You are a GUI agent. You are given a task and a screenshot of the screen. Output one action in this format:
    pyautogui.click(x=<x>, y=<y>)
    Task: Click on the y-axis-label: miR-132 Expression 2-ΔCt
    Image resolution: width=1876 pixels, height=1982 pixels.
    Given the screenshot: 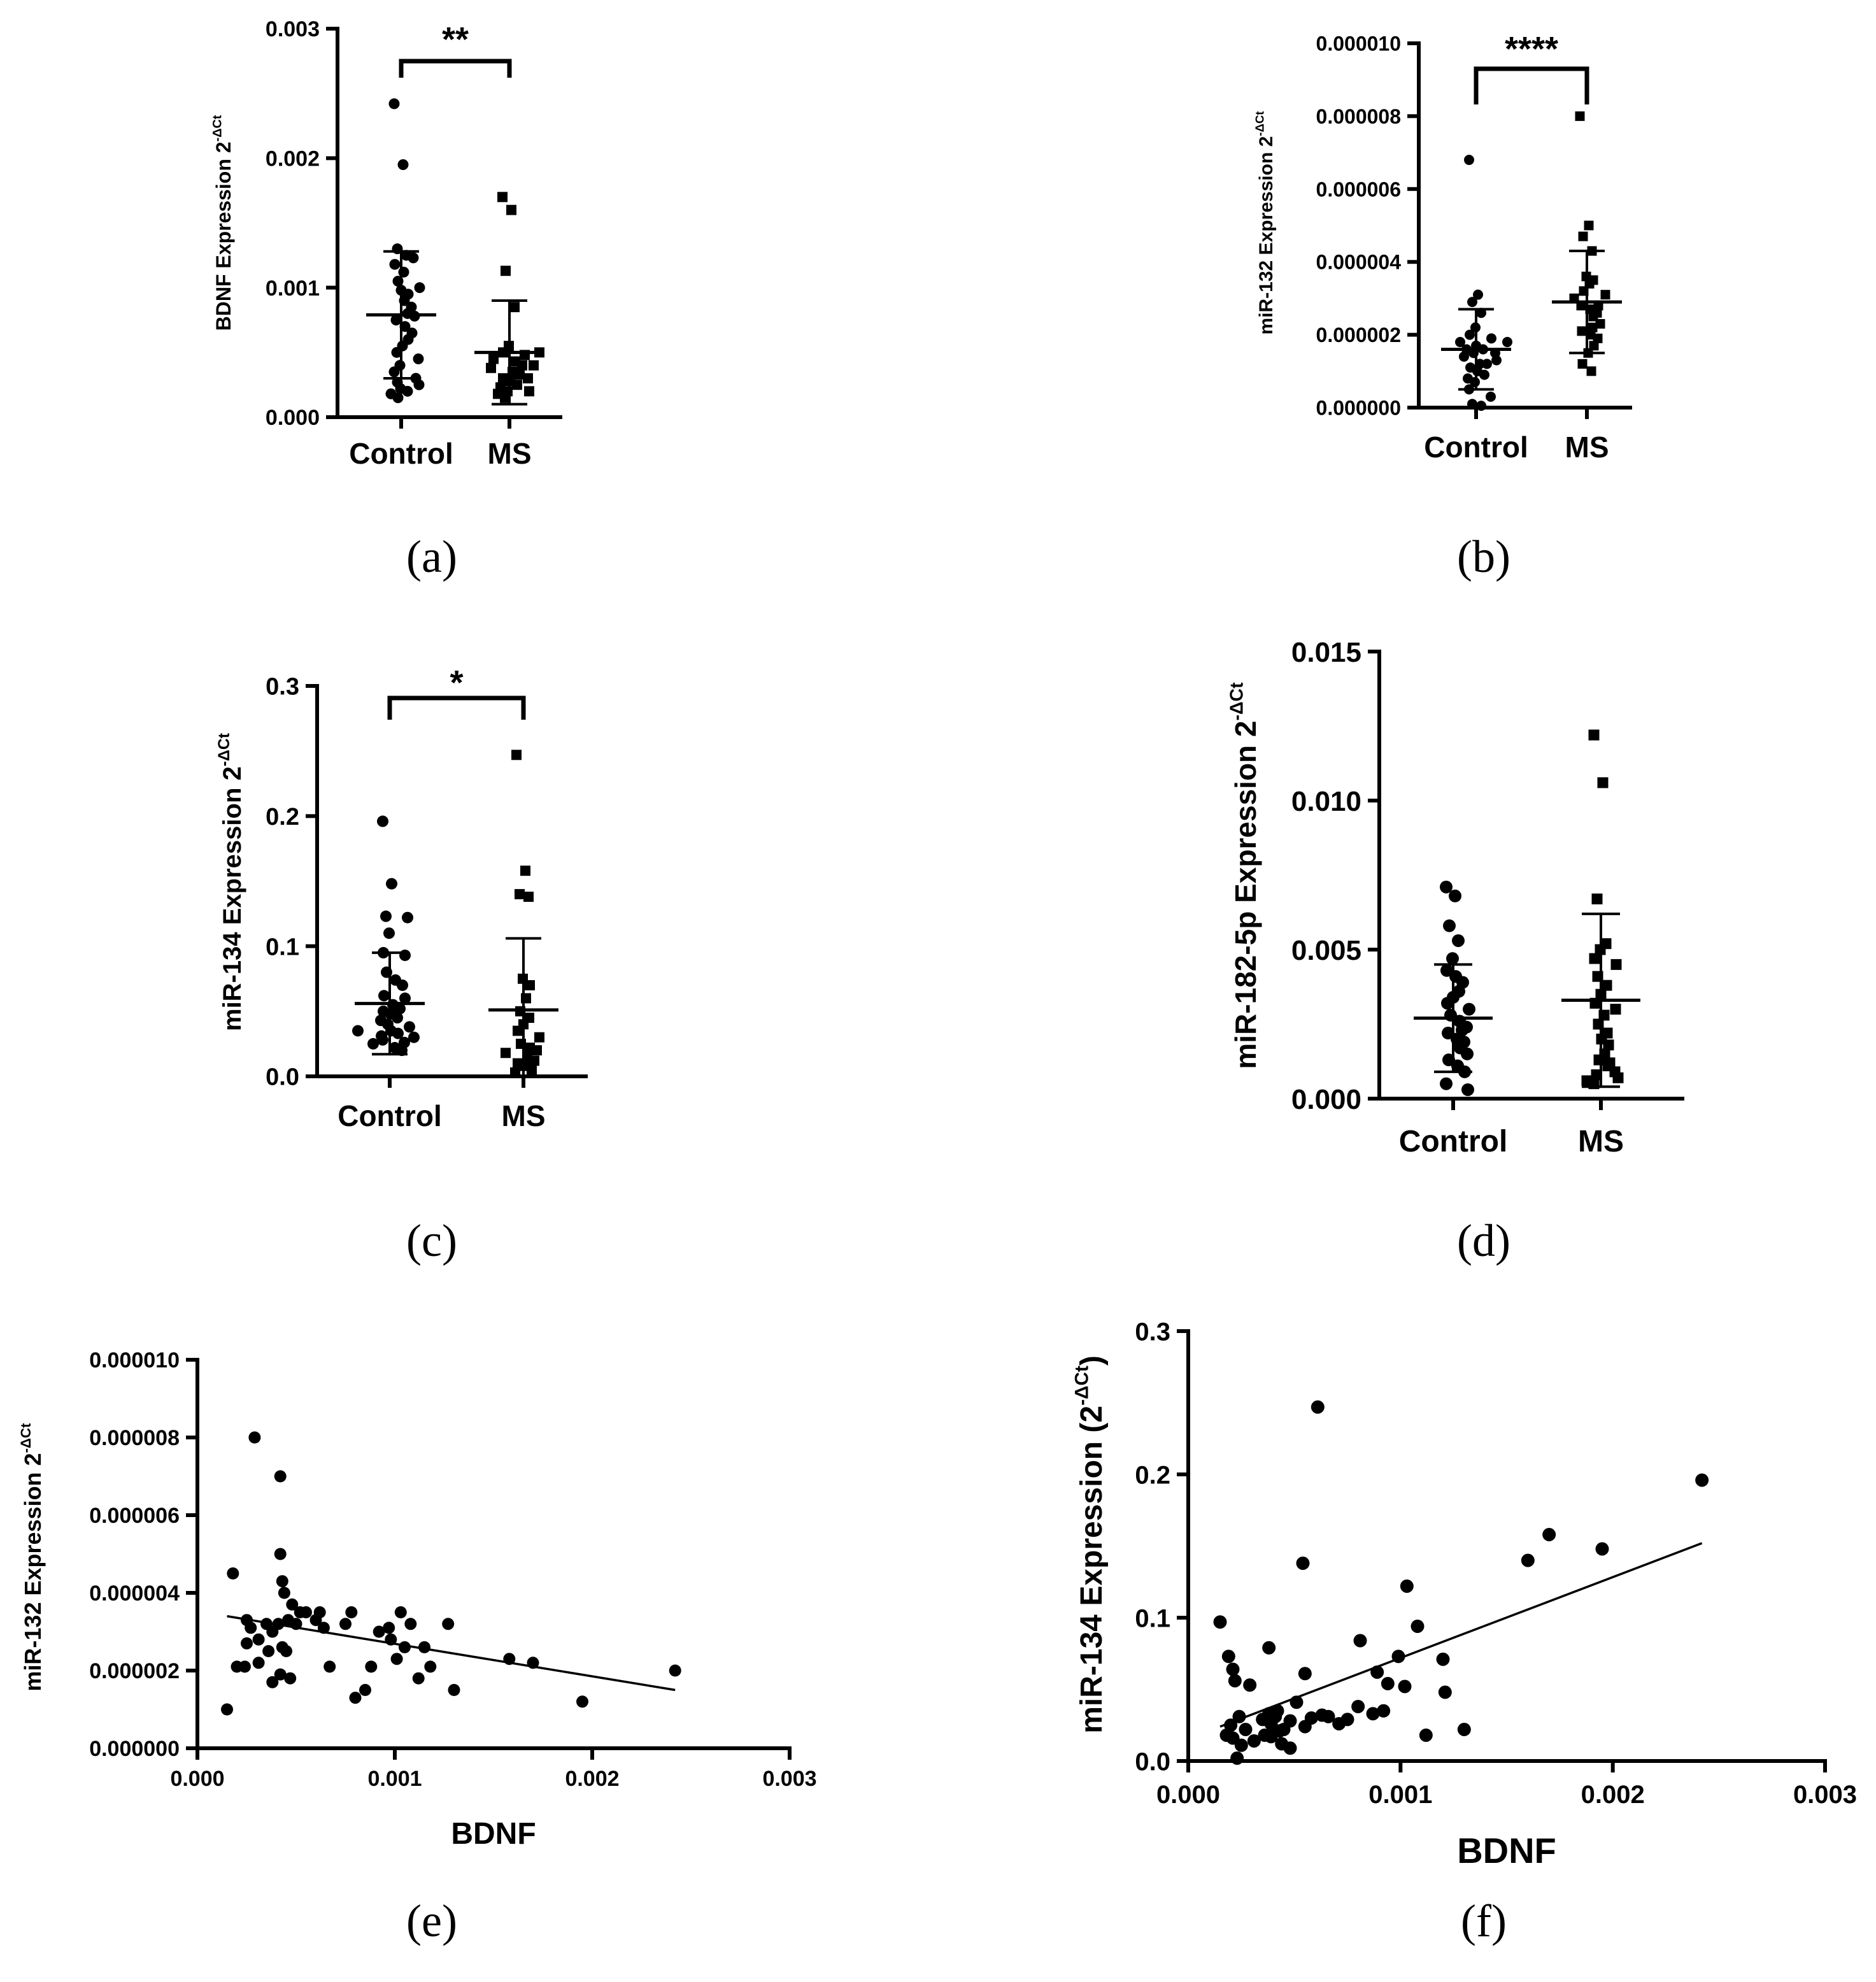 What is the action you would take?
    pyautogui.click(x=32, y=1557)
    